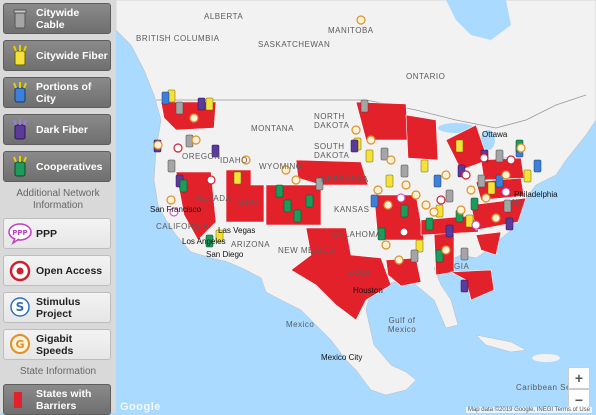 Image resolution: width=596 pixels, height=415 pixels. I want to click on region-label-mexico: Mexico, so click(300, 324).